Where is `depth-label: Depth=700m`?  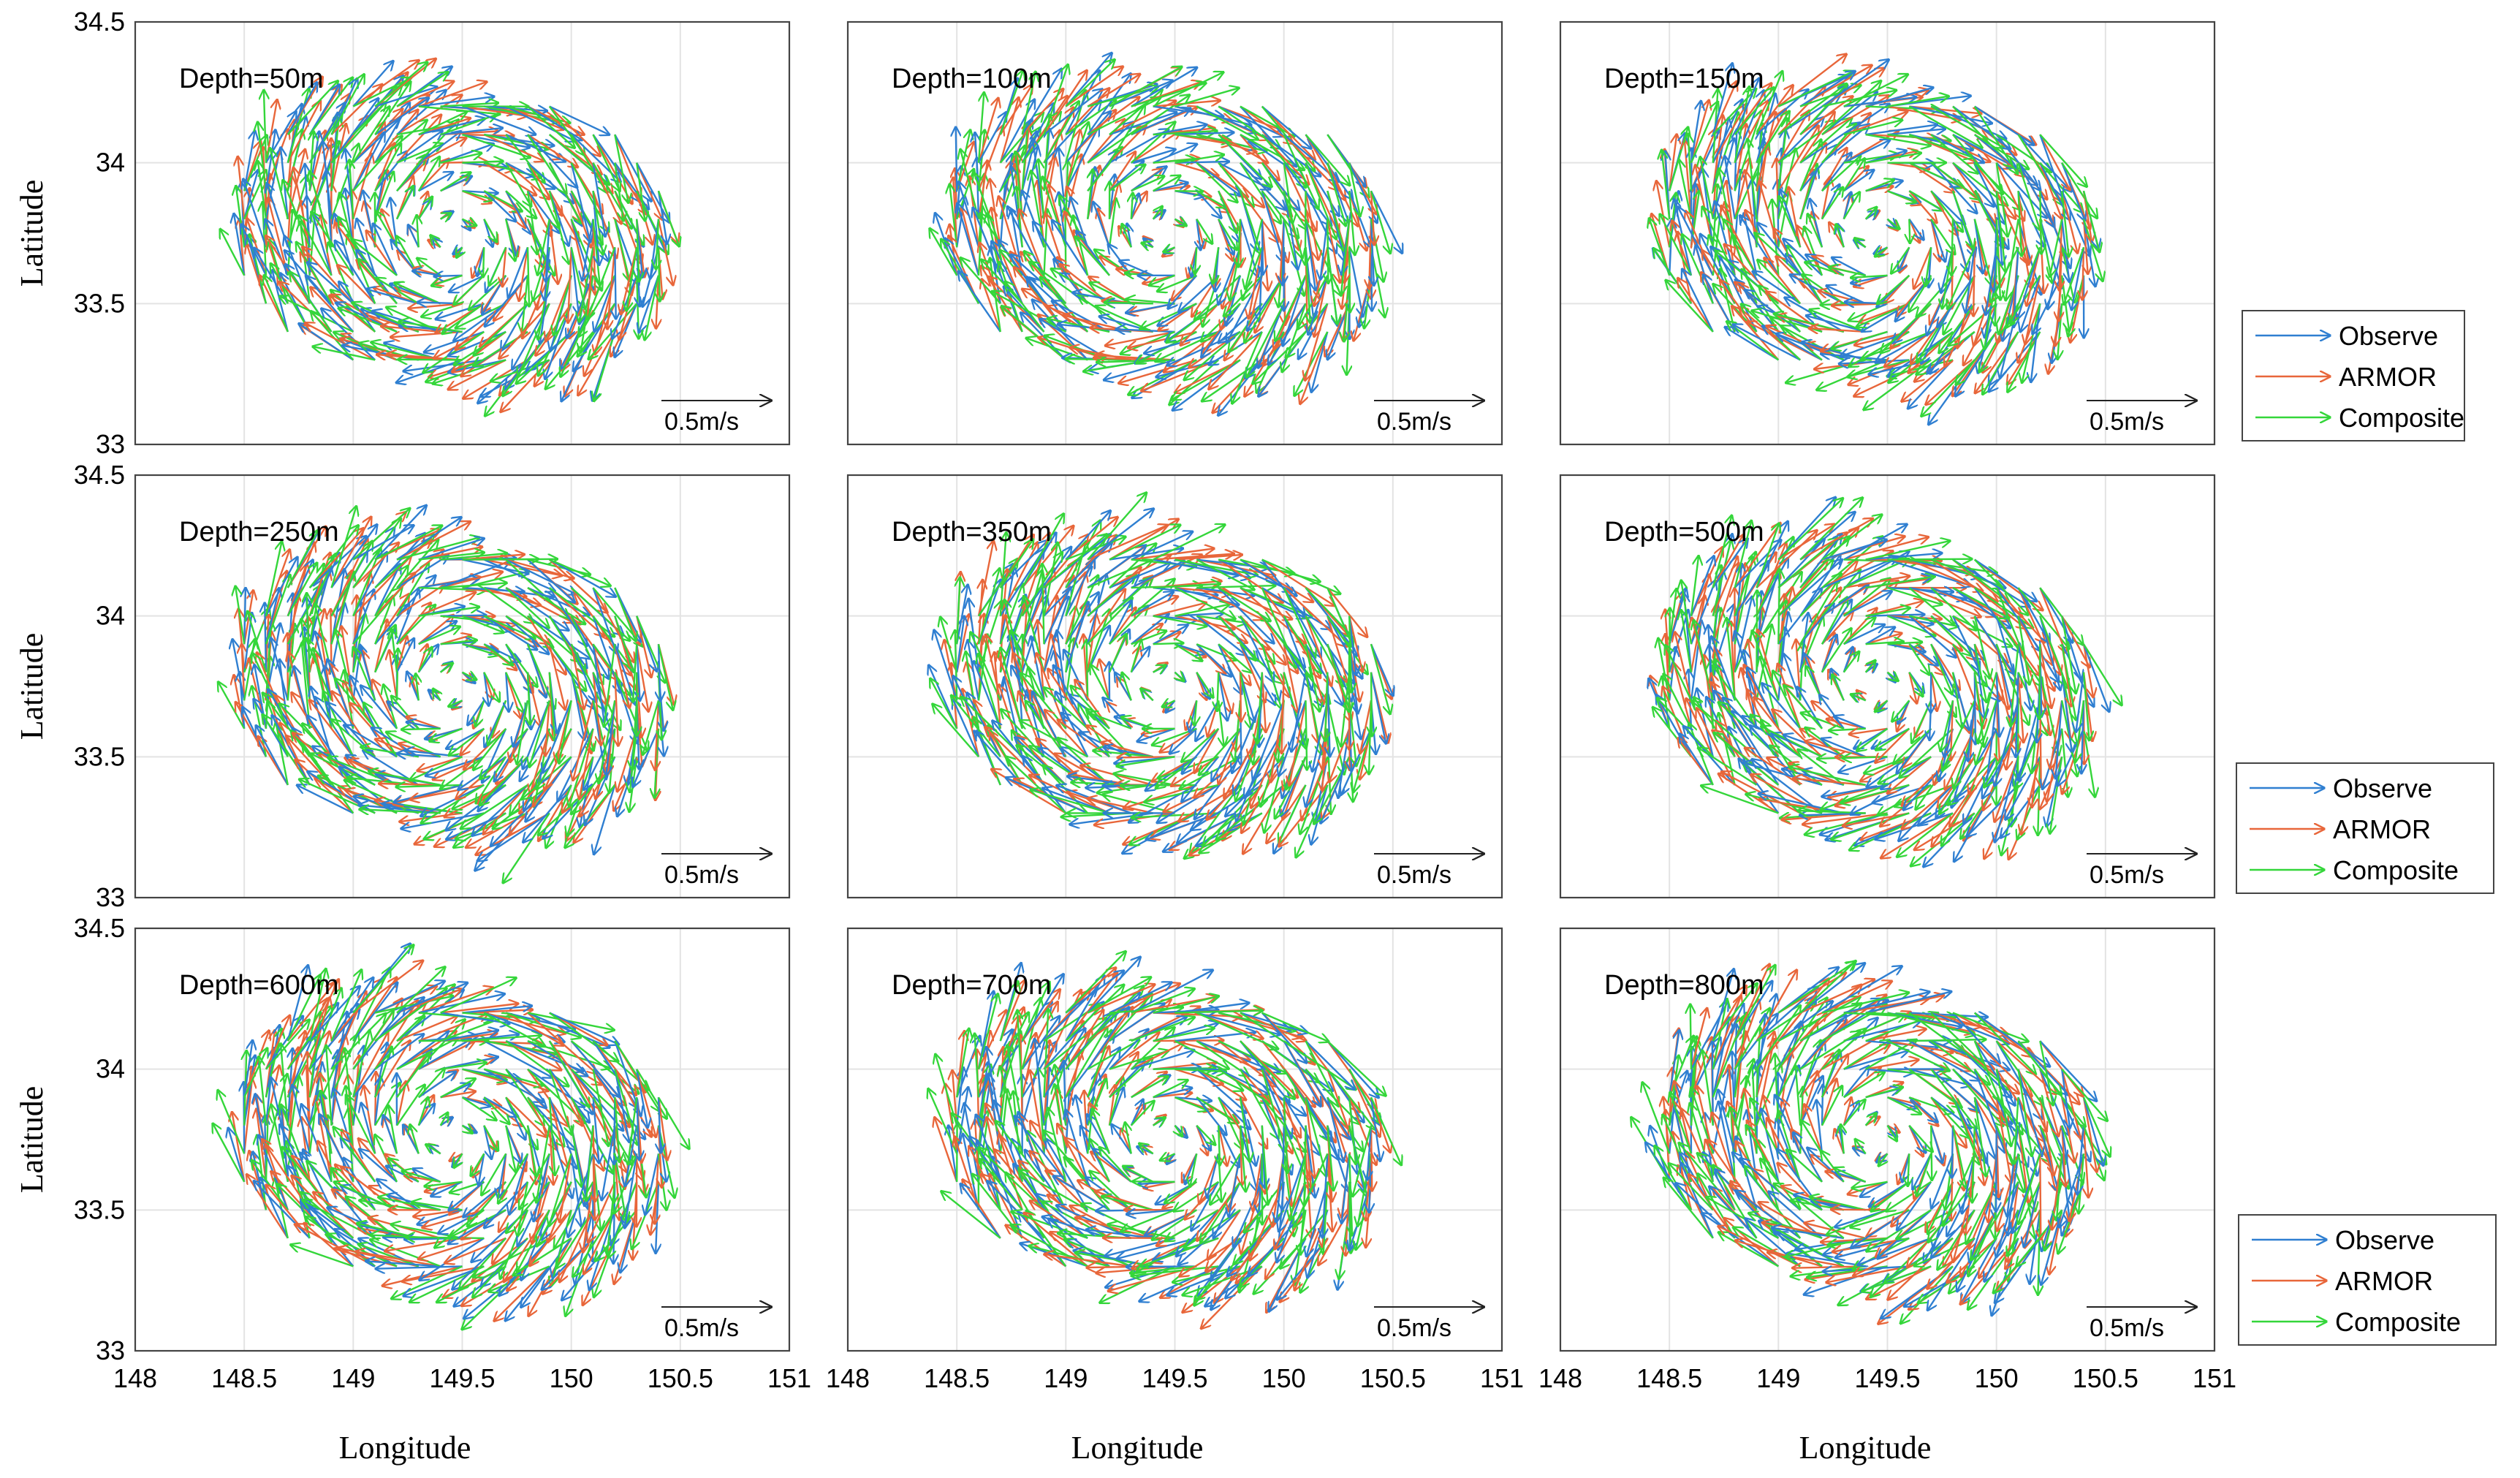
depth-label: Depth=700m is located at coordinates (972, 986).